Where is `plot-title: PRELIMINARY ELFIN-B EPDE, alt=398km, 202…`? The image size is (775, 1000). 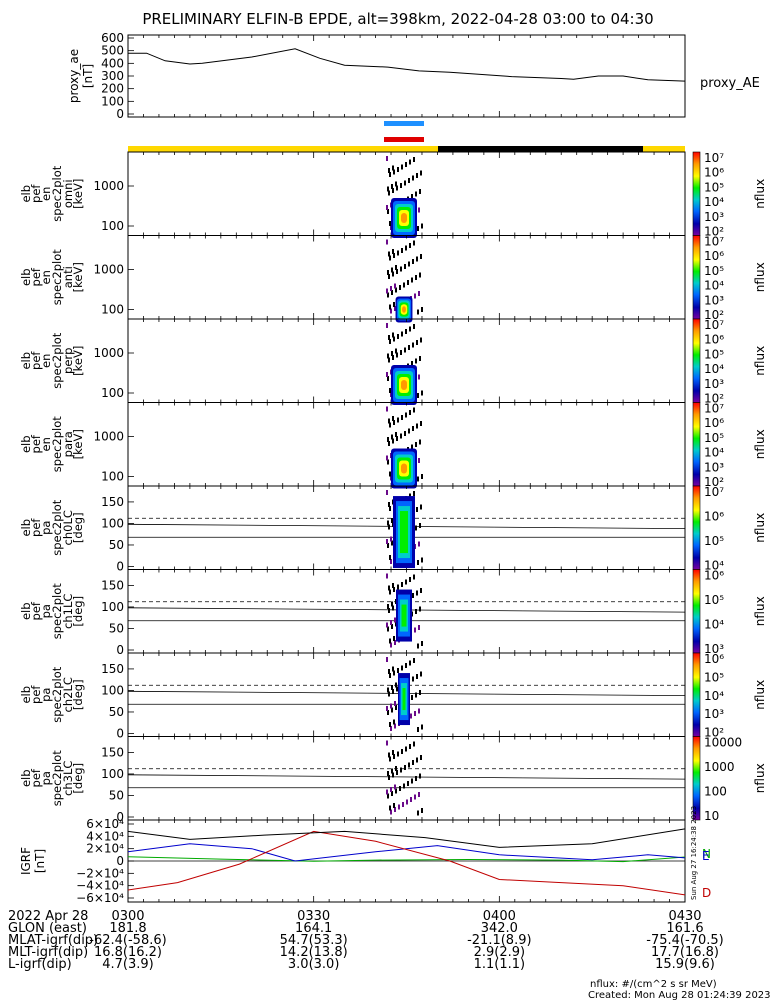 plot-title: PRELIMINARY ELFIN-B EPDE, alt=398km, 202… is located at coordinates (397, 19).